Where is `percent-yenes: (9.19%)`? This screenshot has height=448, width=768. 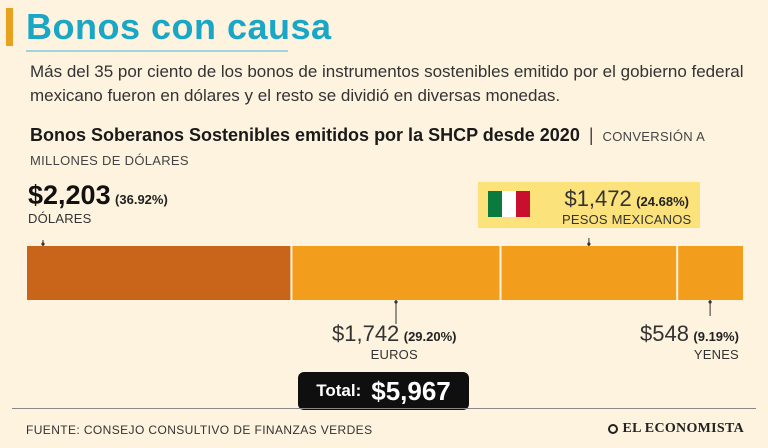
percent-yenes: (9.19%) is located at coordinates (716, 336).